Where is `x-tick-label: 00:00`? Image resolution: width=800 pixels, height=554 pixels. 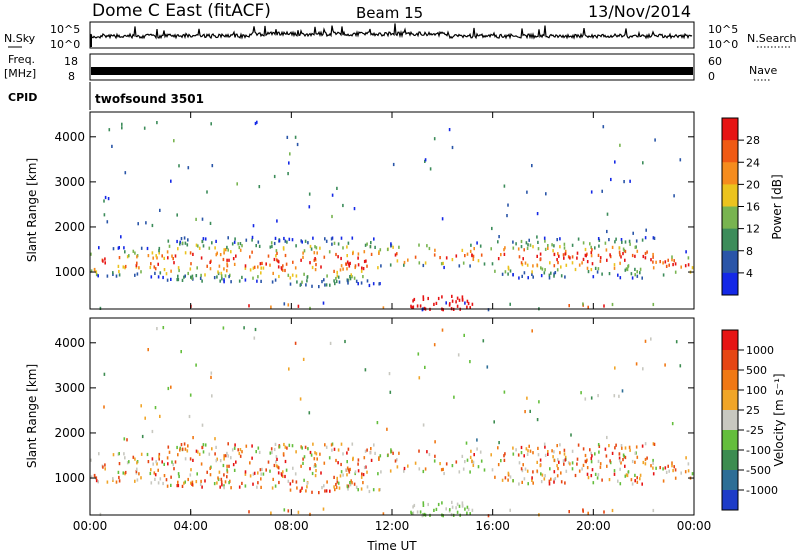
x-tick-label: 00:00 is located at coordinates (694, 526).